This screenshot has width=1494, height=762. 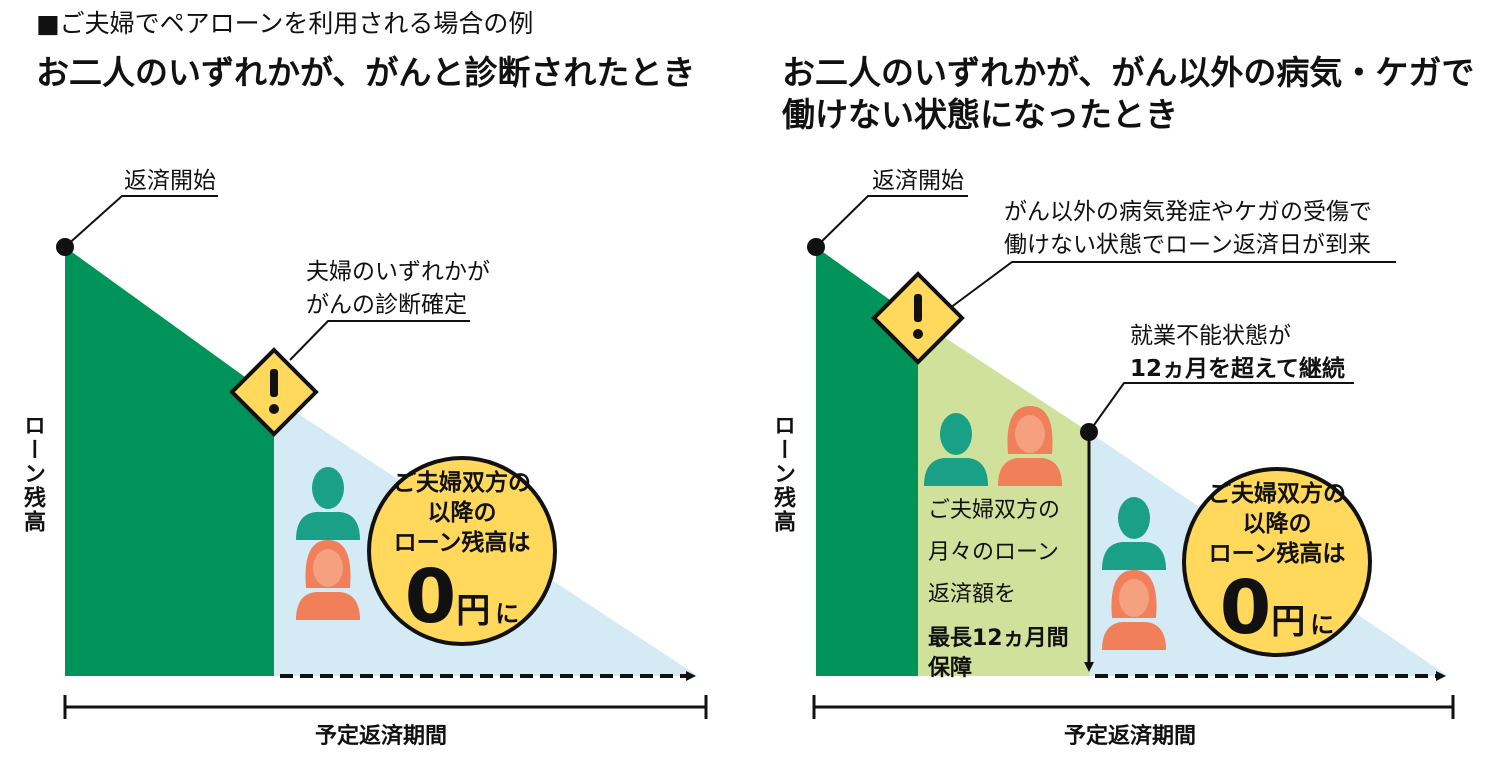 I want to click on left-circle-line1: ご夫婦双方の, so click(x=462, y=483).